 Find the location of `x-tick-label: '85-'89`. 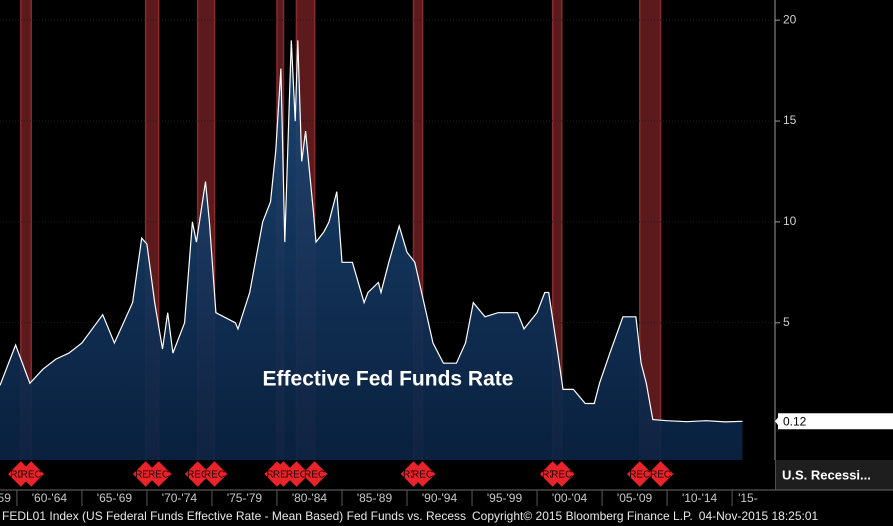

x-tick-label: '85-'89 is located at coordinates (375, 498).